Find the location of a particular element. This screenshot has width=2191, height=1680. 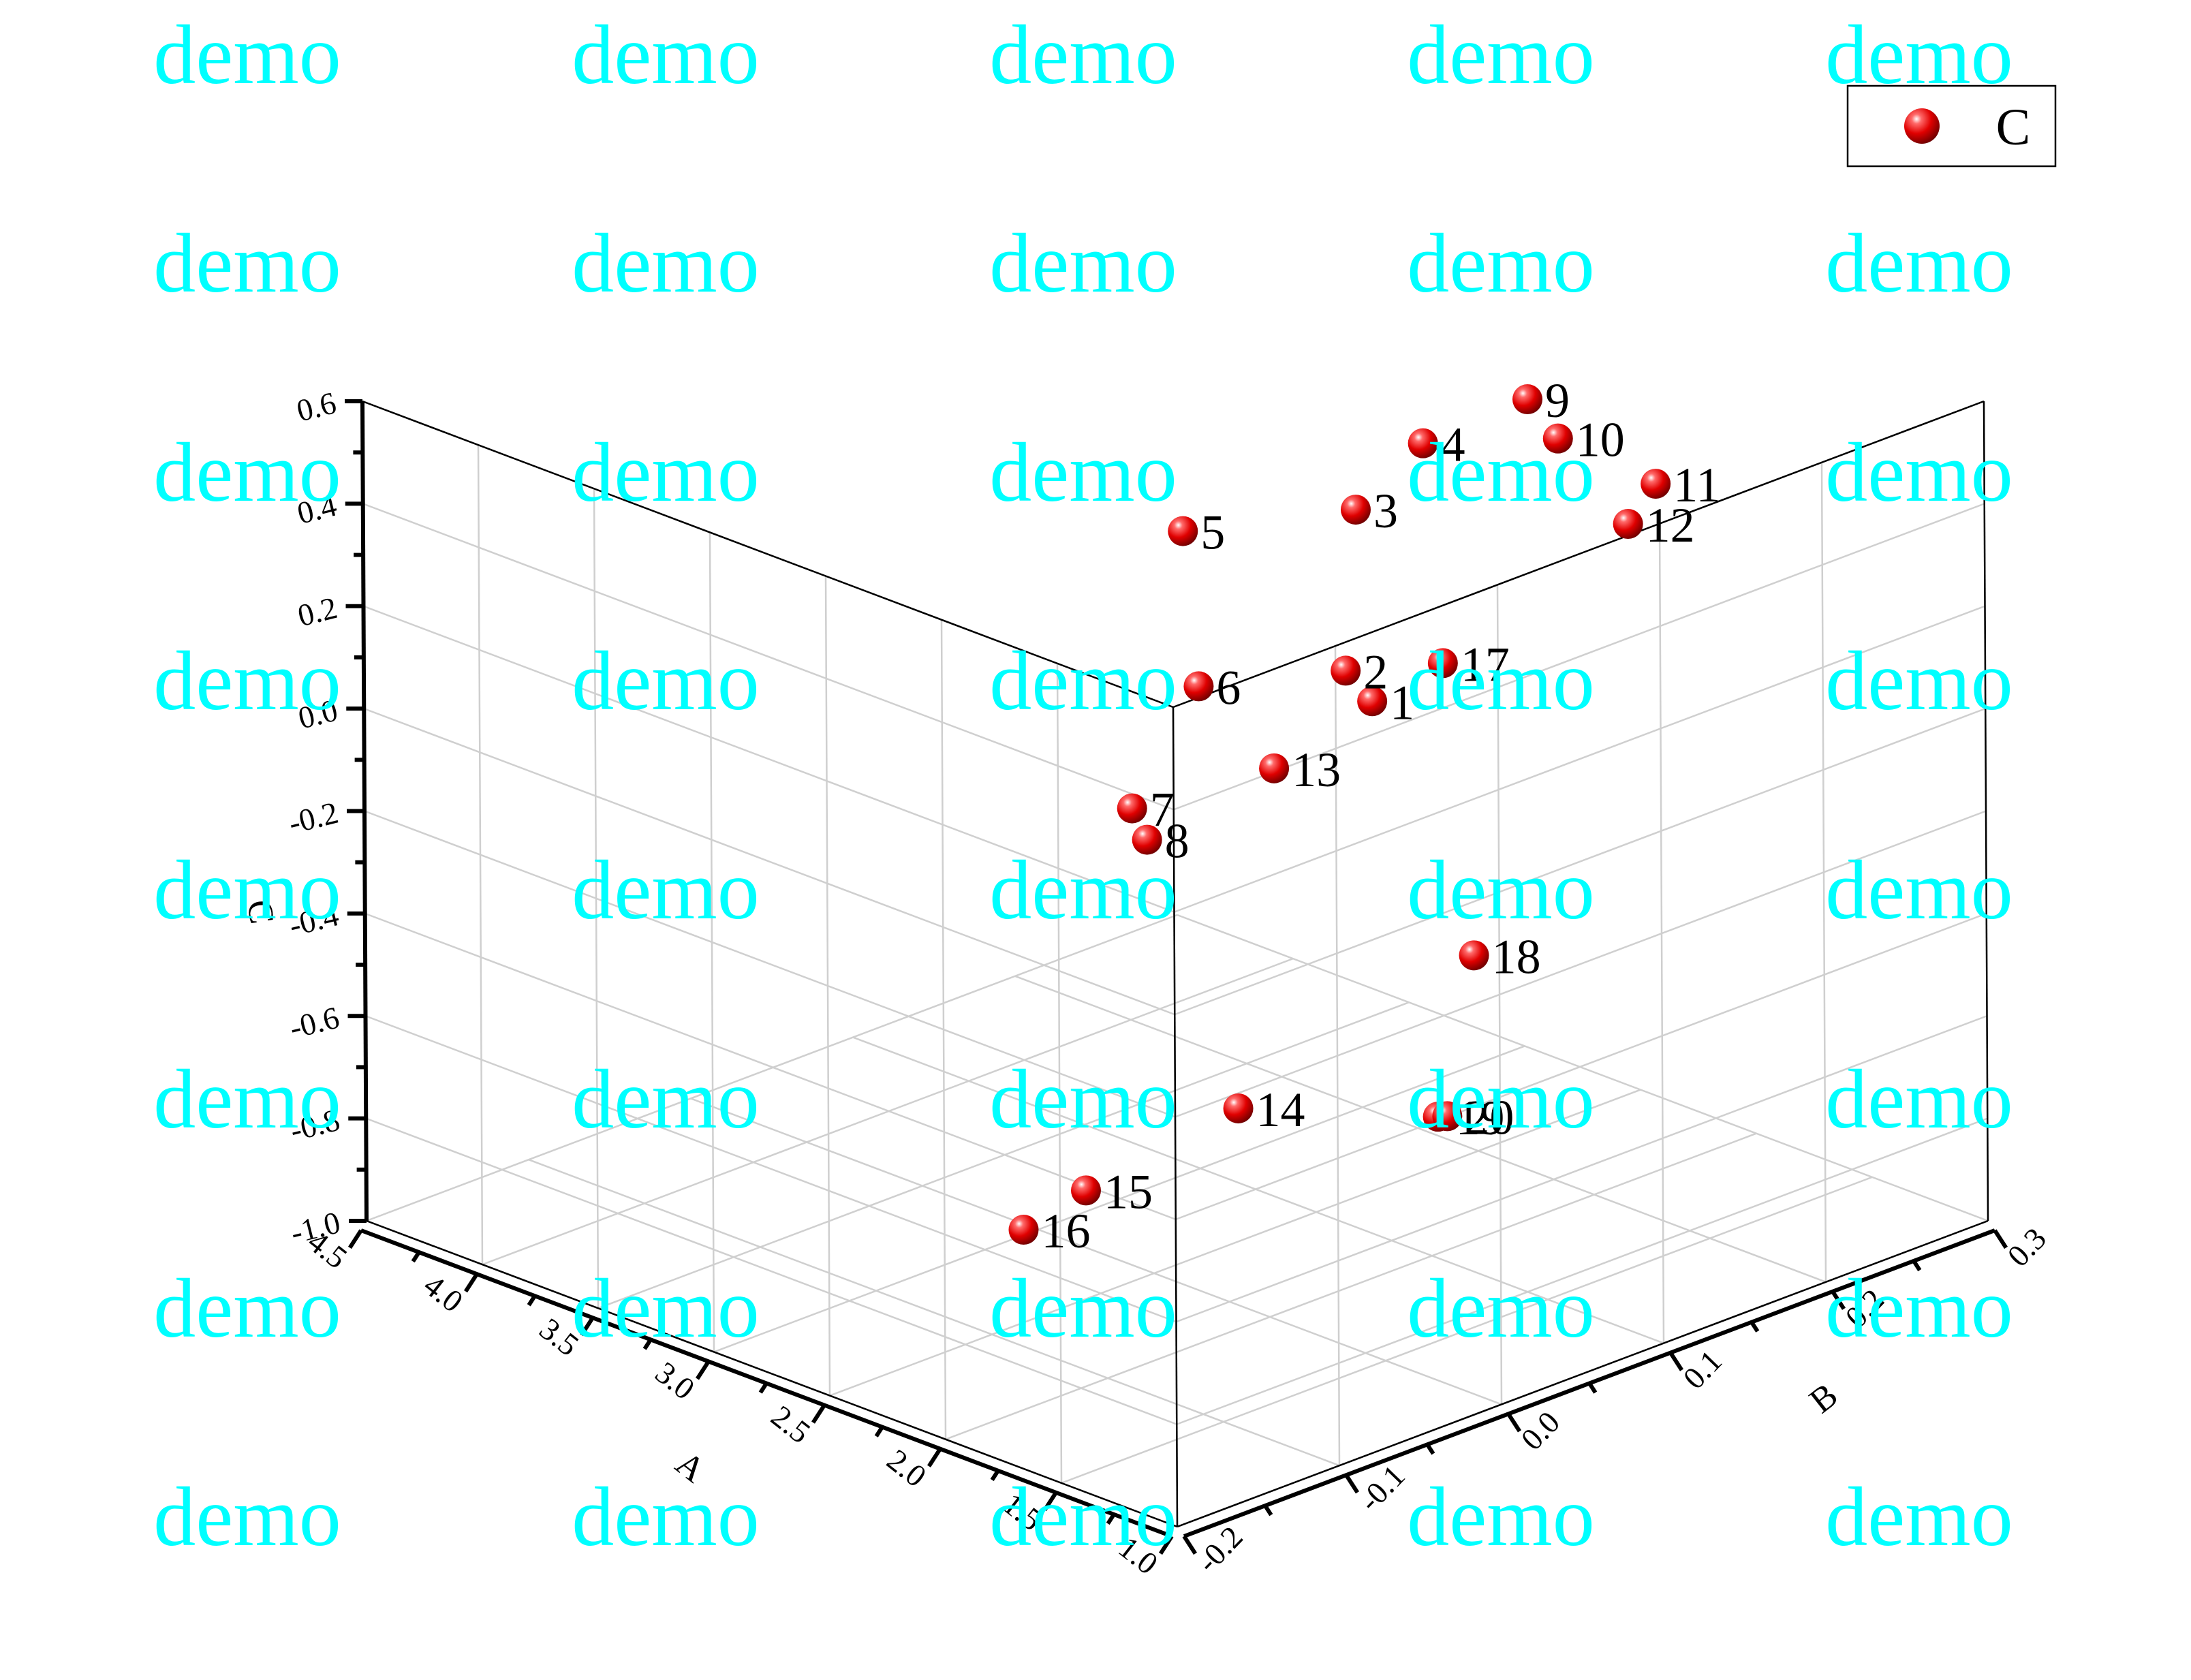

legend-box is located at coordinates (1951, 126).